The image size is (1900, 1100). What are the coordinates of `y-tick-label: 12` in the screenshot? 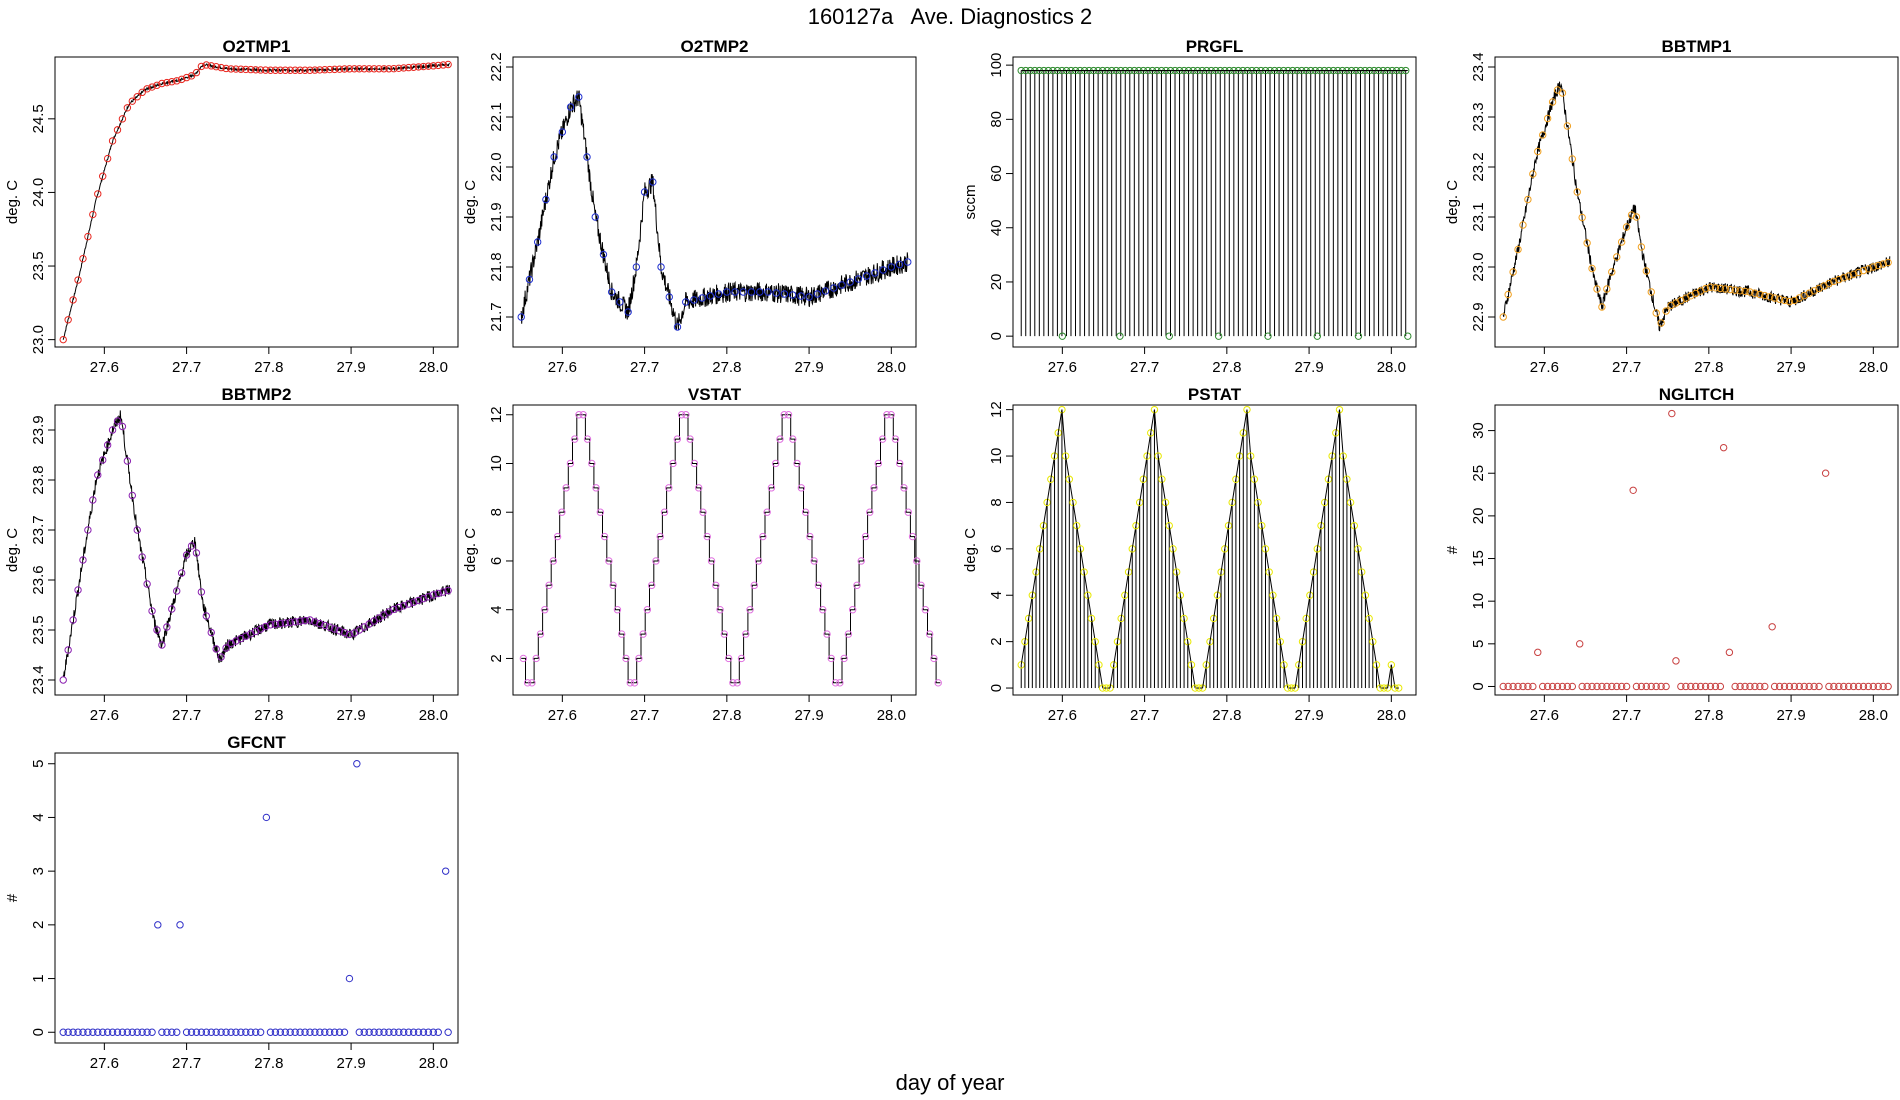 It's located at (996, 409).